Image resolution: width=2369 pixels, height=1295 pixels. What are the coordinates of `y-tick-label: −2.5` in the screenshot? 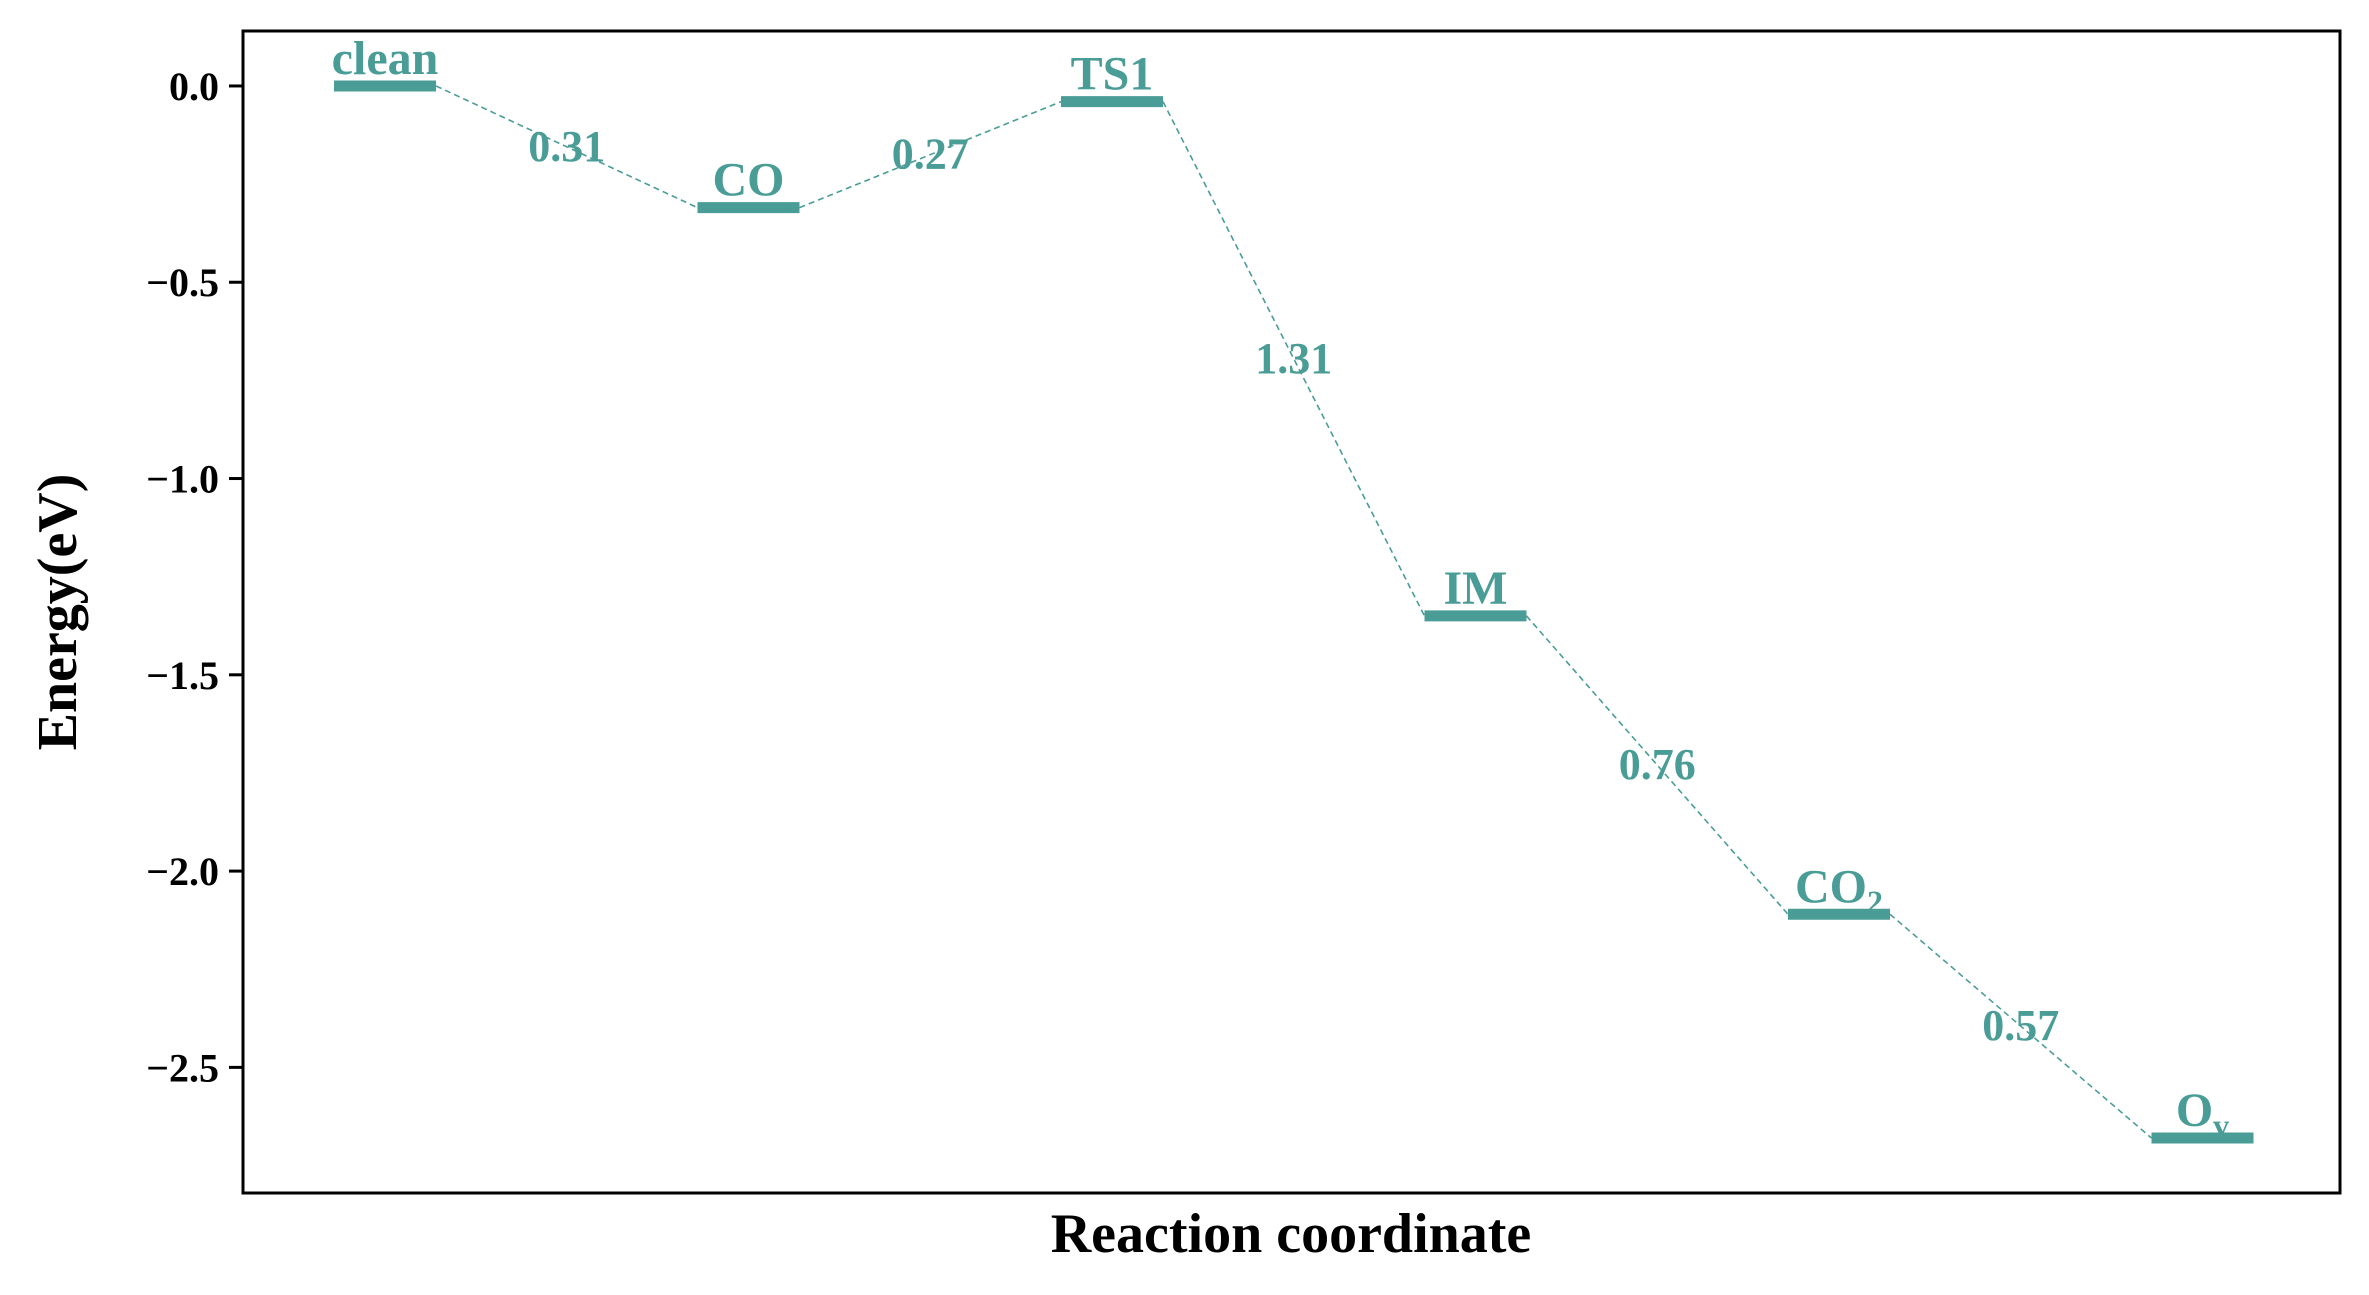 It's located at (182, 1067).